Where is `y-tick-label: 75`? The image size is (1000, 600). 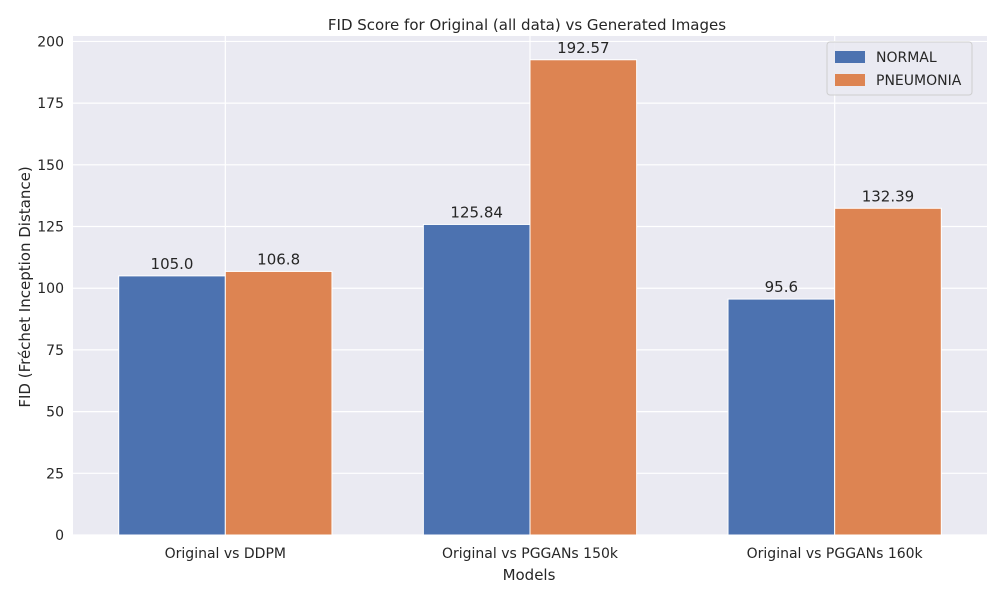
y-tick-label: 75 is located at coordinates (55, 351).